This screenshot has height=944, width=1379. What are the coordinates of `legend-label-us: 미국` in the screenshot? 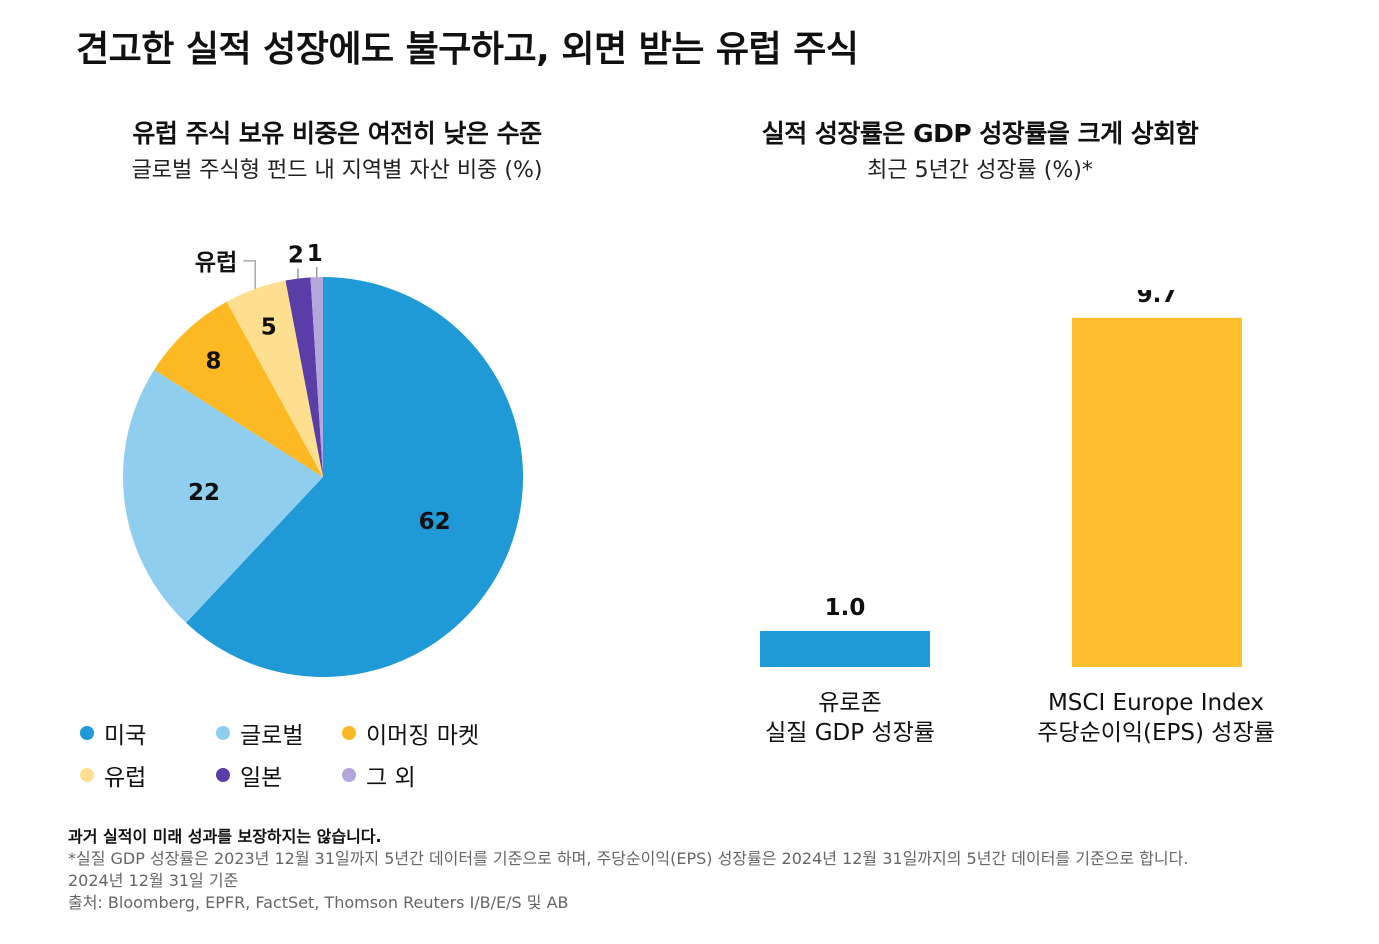 It's located at (125, 736).